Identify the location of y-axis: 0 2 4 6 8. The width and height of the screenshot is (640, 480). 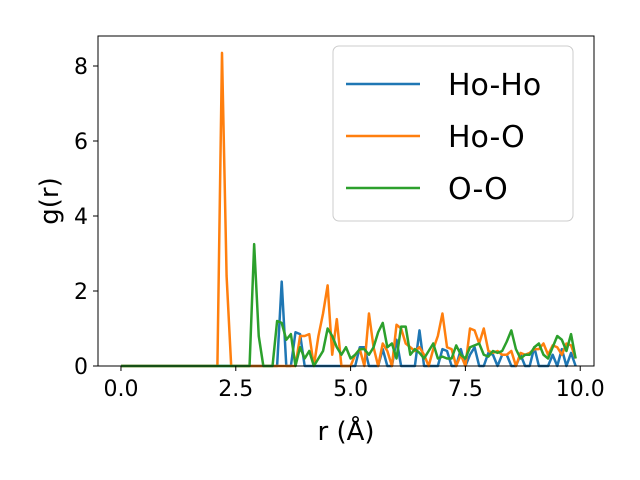
(86, 217).